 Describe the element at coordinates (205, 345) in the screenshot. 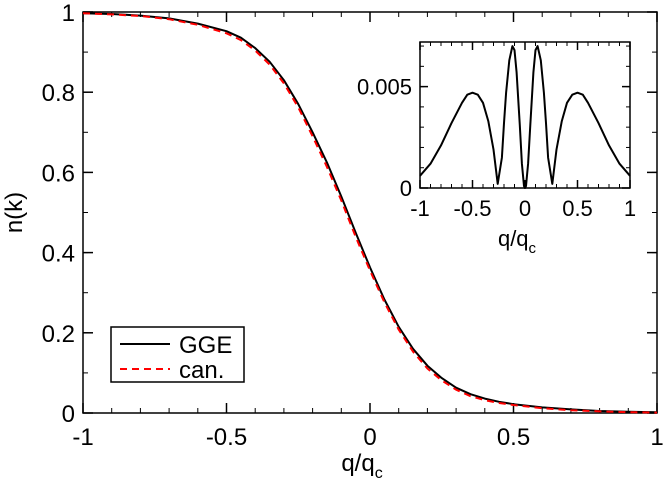

I see `legend-label-gge: GGE` at that location.